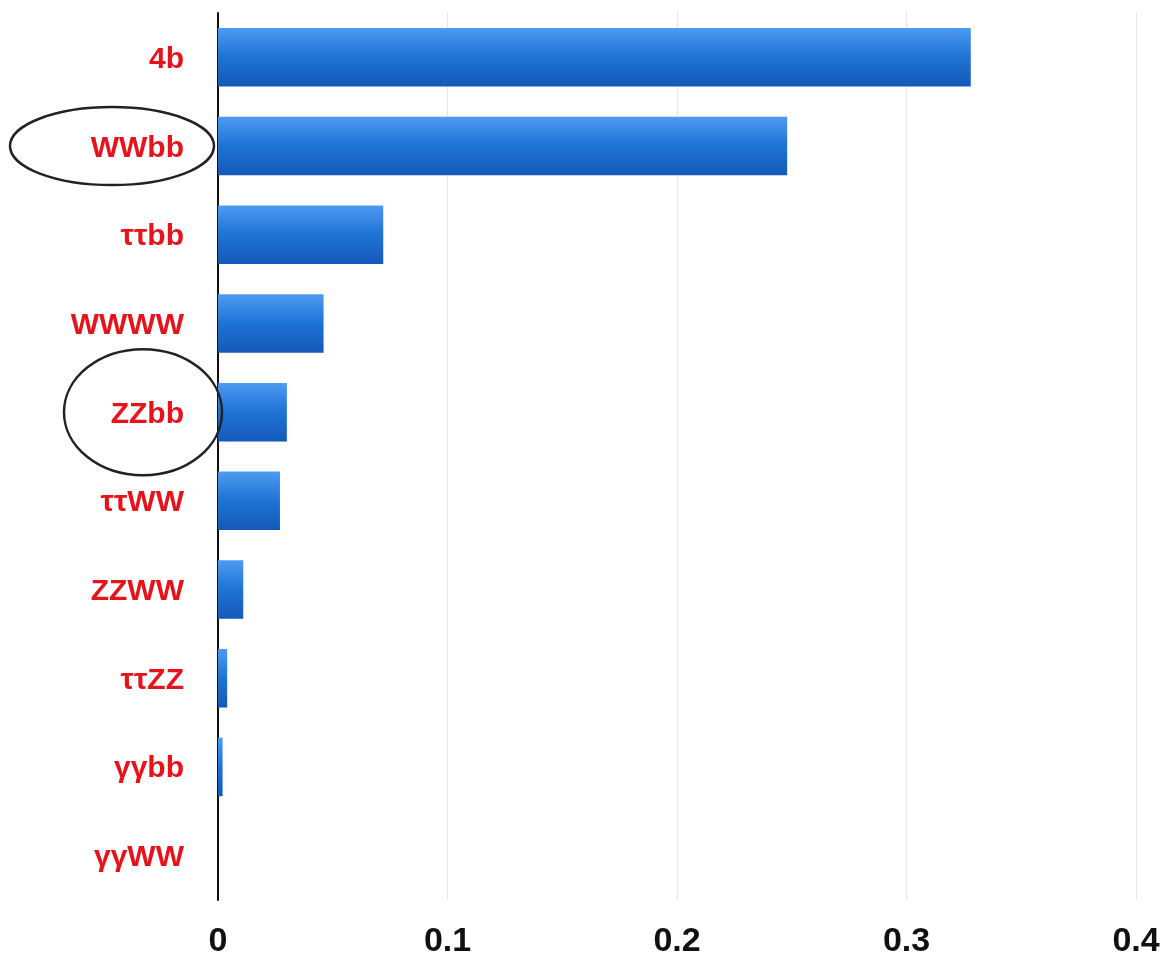  What do you see at coordinates (127, 323) in the screenshot?
I see `y-tick-label: WWWW` at bounding box center [127, 323].